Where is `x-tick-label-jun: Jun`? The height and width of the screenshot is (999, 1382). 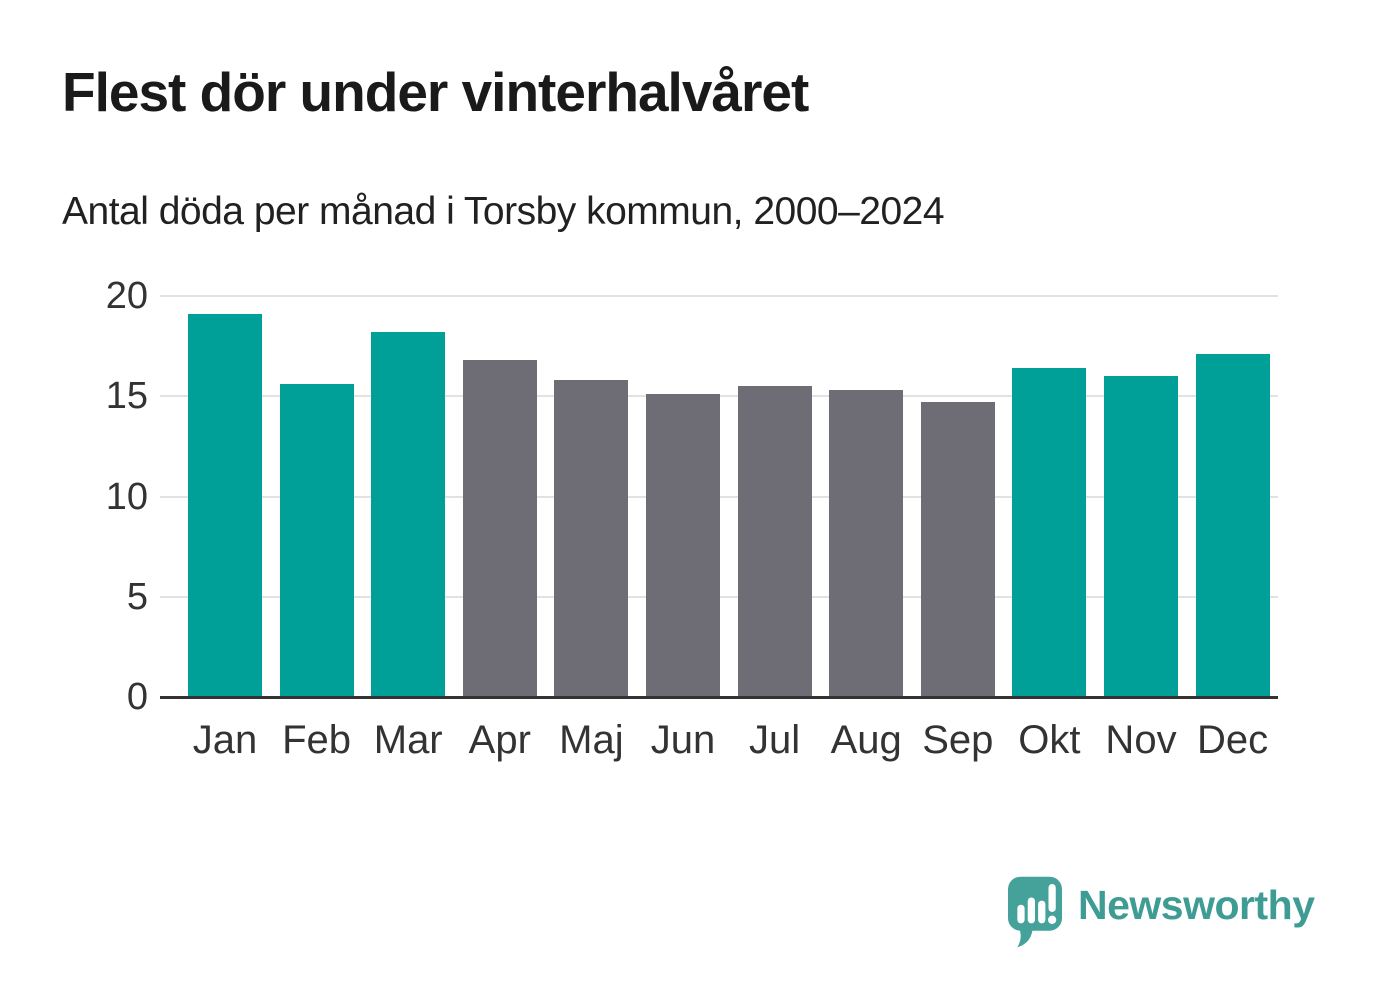
x-tick-label-jun: Jun is located at coordinates (683, 740).